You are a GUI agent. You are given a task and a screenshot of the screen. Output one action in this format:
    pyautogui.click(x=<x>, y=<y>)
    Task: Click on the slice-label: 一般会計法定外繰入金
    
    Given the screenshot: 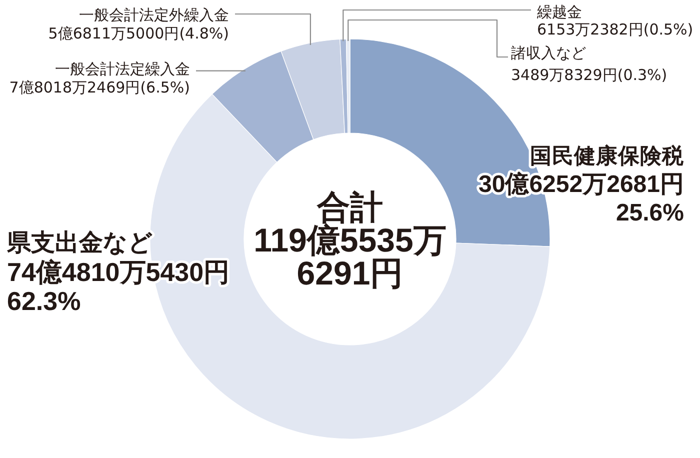 What is the action you would take?
    pyautogui.click(x=154, y=15)
    